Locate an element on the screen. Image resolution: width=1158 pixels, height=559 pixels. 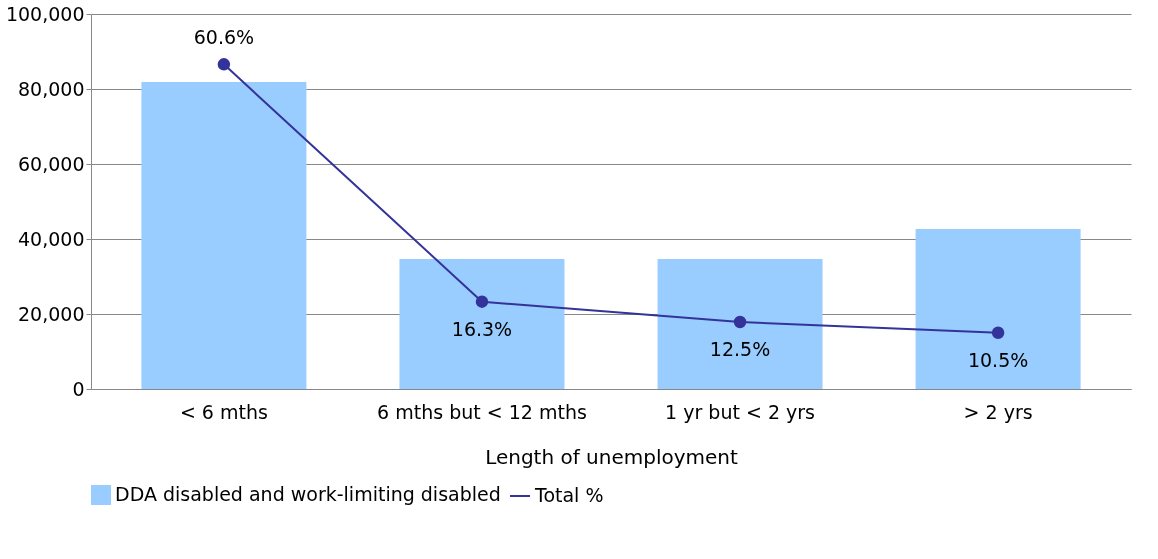
data-label: 10.5% is located at coordinates (998, 359).